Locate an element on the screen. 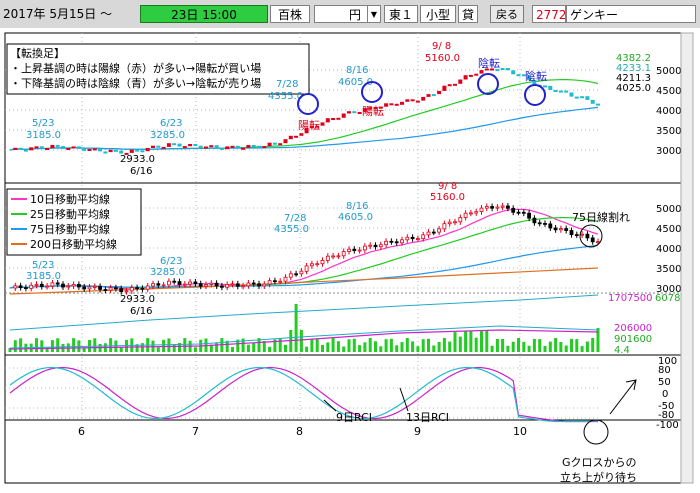 The width and height of the screenshot is (700, 493). unit-field: 百株 is located at coordinates (290, 14).